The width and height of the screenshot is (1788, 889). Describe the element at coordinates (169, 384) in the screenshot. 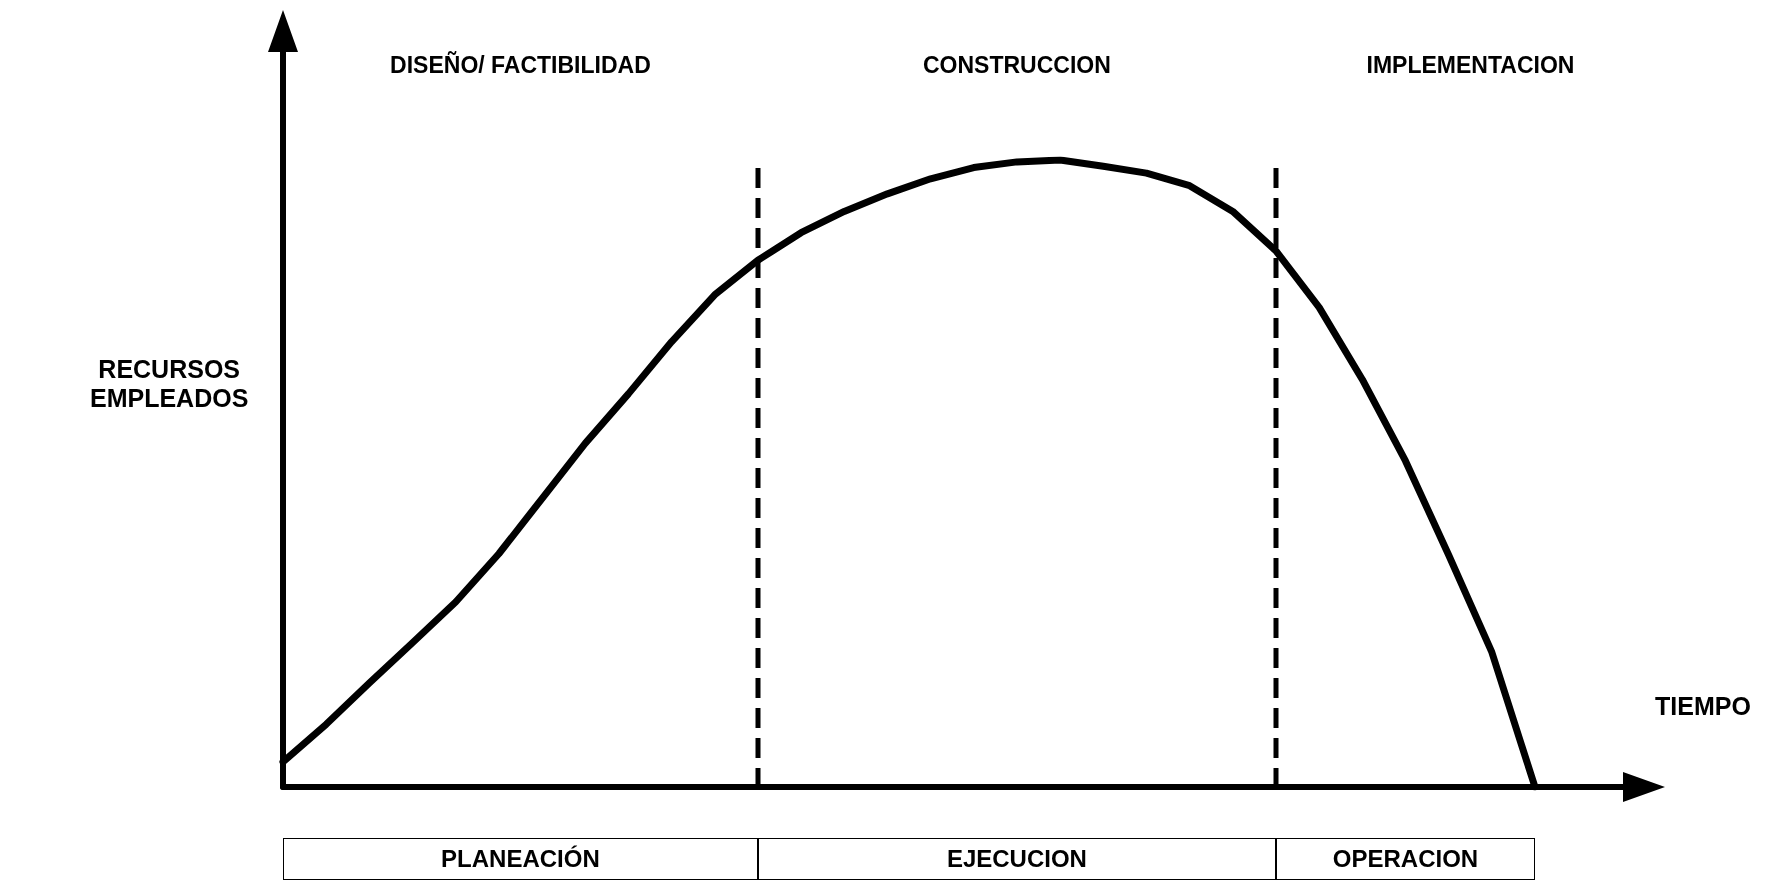

I see `y-axis-title: RECURSOS EMPLEADOS` at that location.